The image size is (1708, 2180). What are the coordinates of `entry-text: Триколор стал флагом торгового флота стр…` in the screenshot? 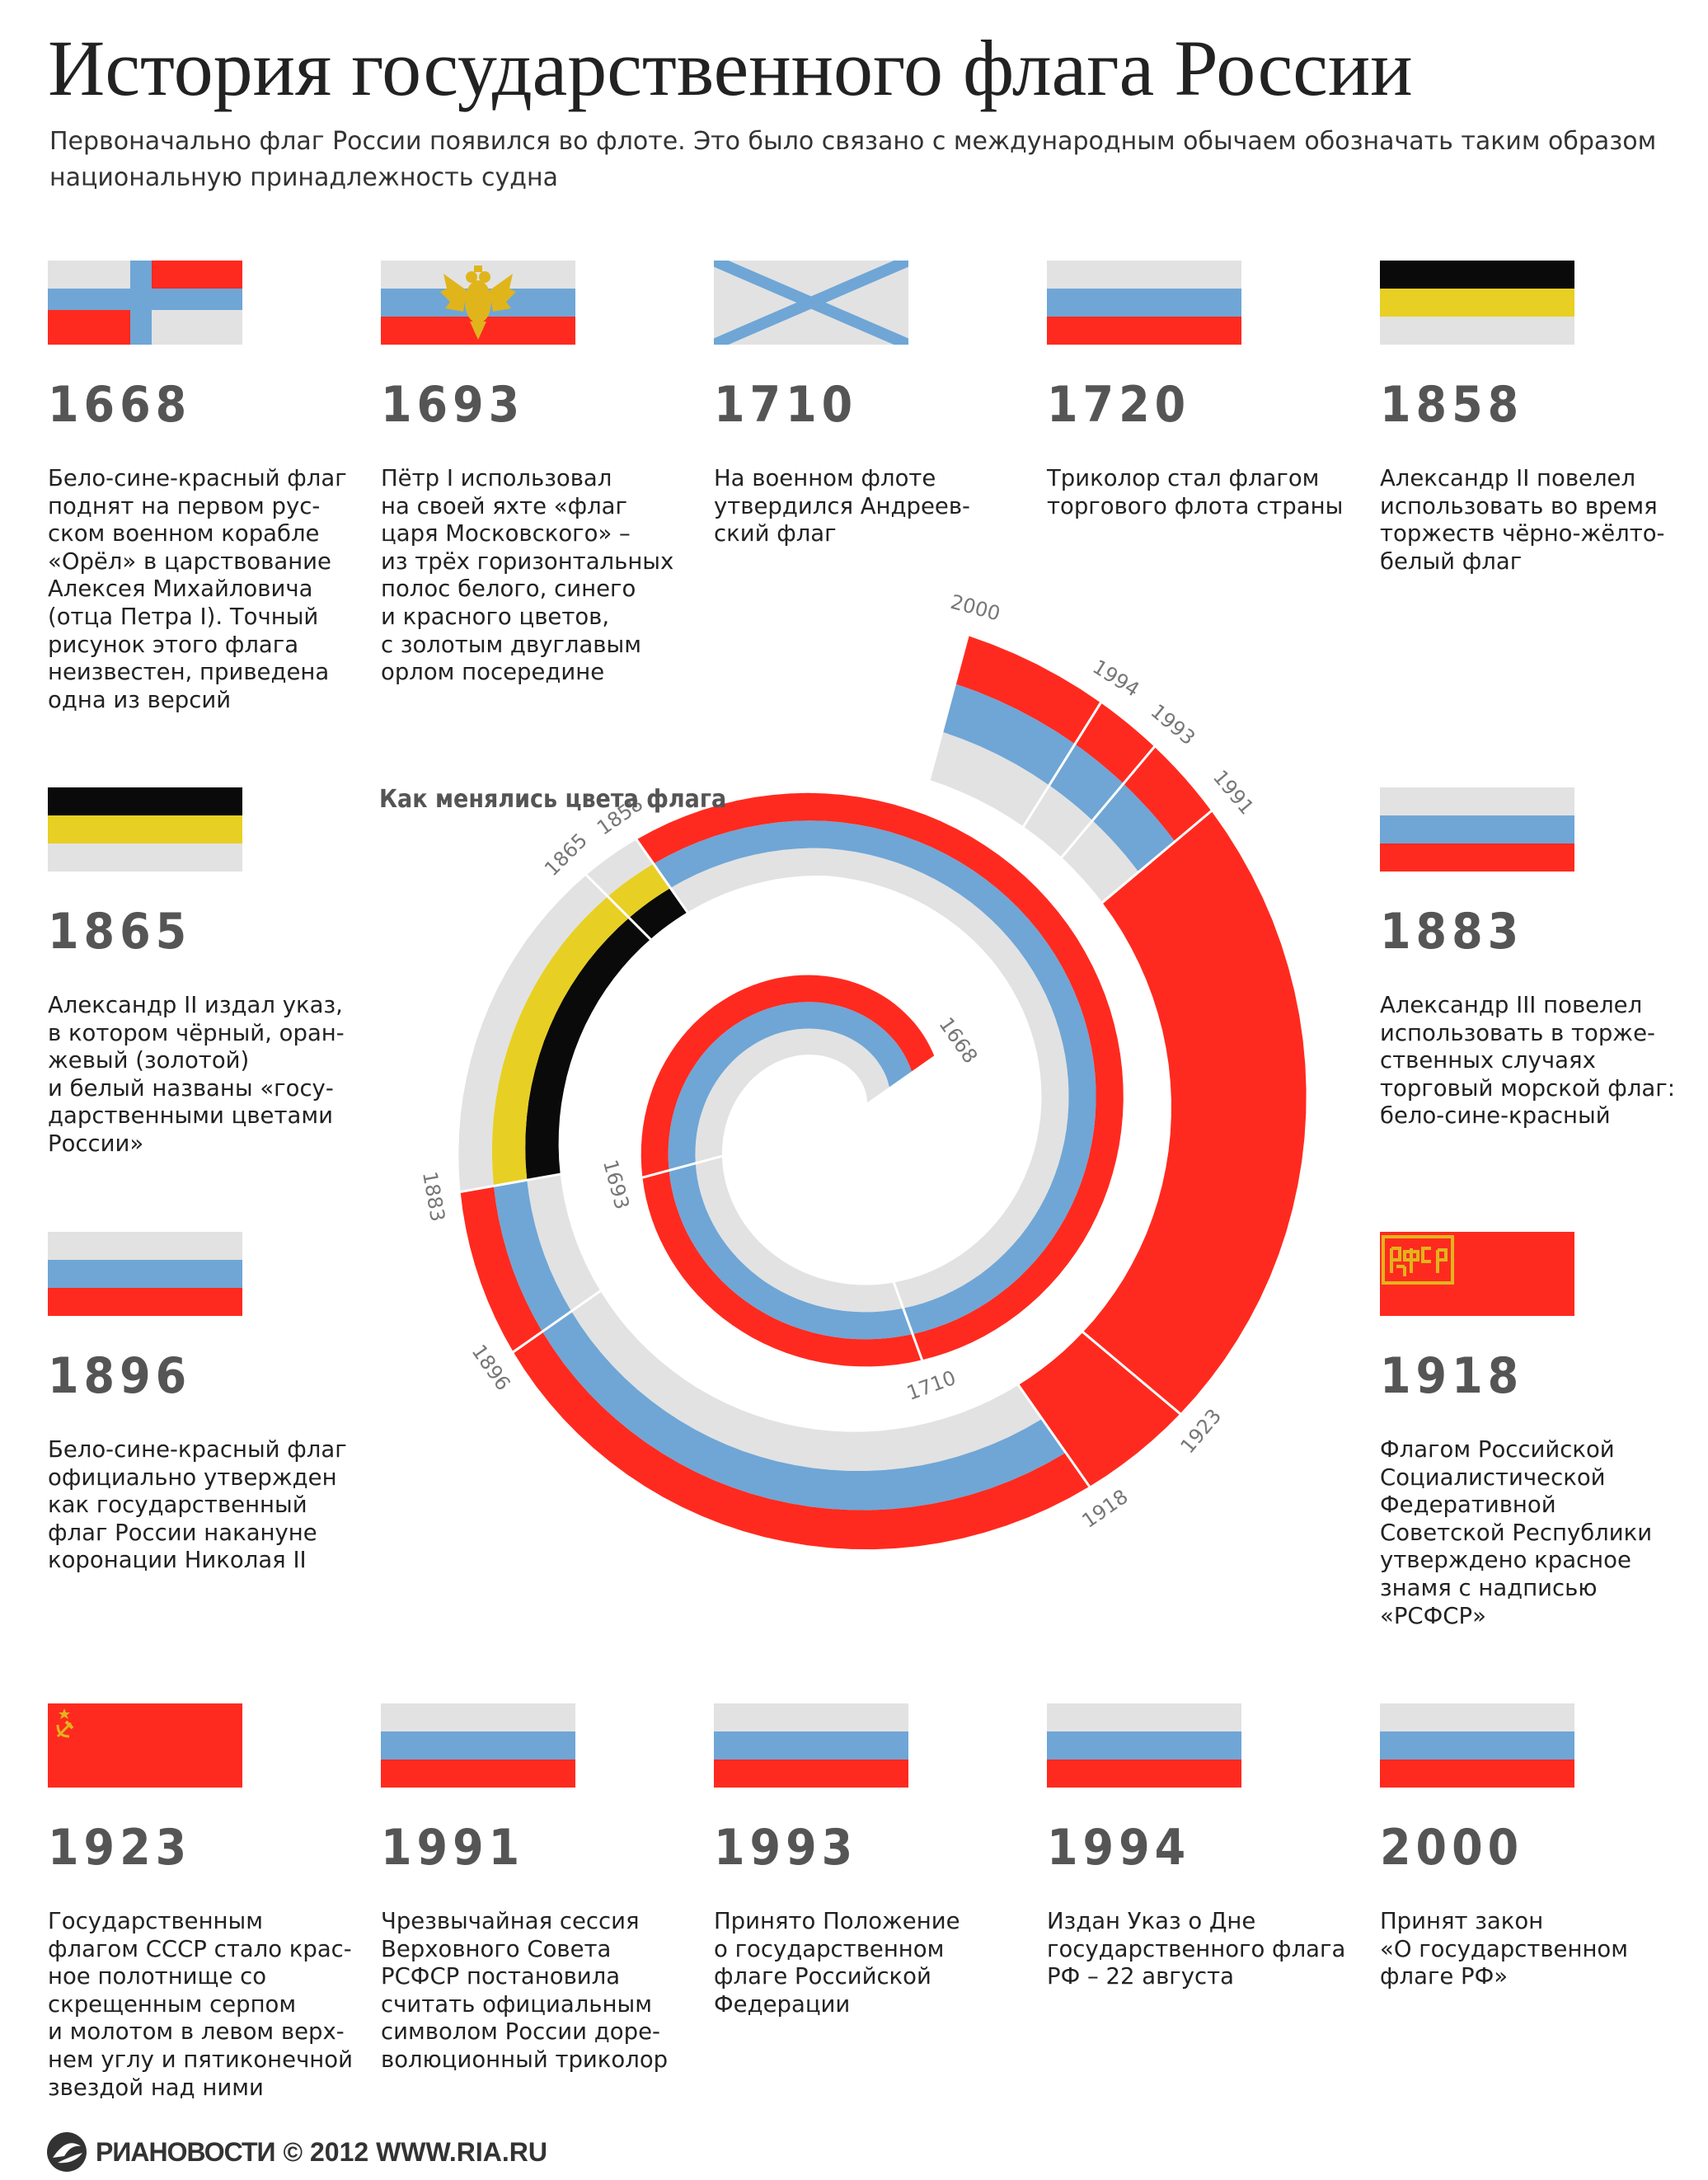 It's located at (1196, 492).